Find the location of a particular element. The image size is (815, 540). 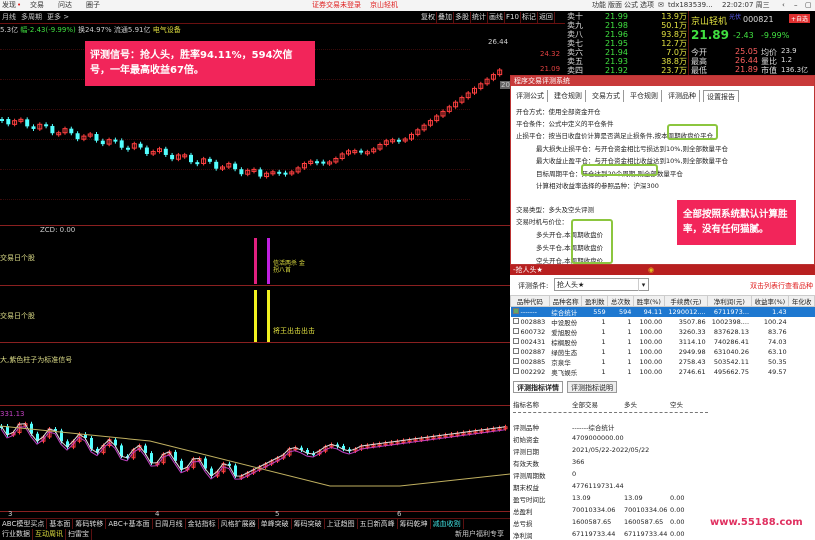

column-header: 总次数 is located at coordinates (620, 301).